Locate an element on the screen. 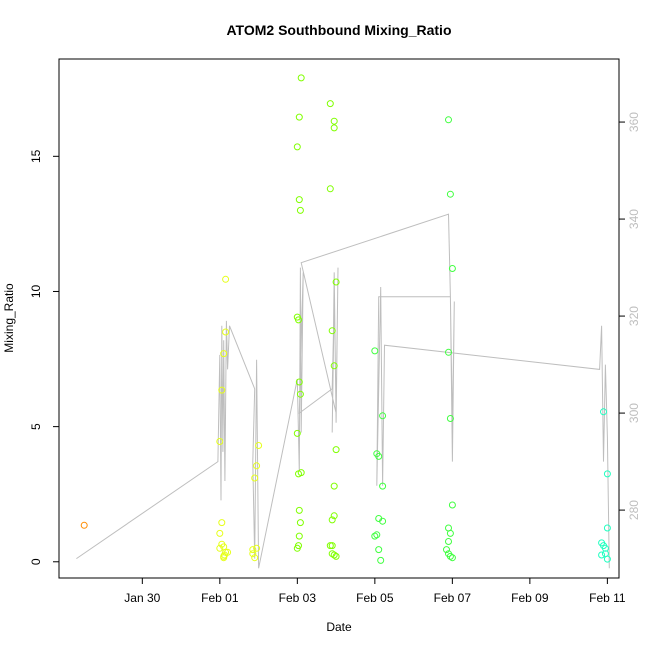 This screenshot has width=650, height=650. x-axis-label: Date is located at coordinates (339, 627).